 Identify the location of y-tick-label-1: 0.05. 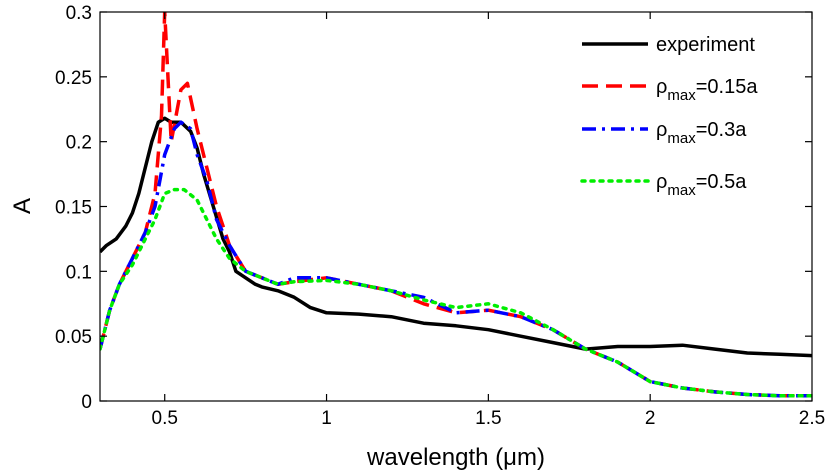
(73, 337).